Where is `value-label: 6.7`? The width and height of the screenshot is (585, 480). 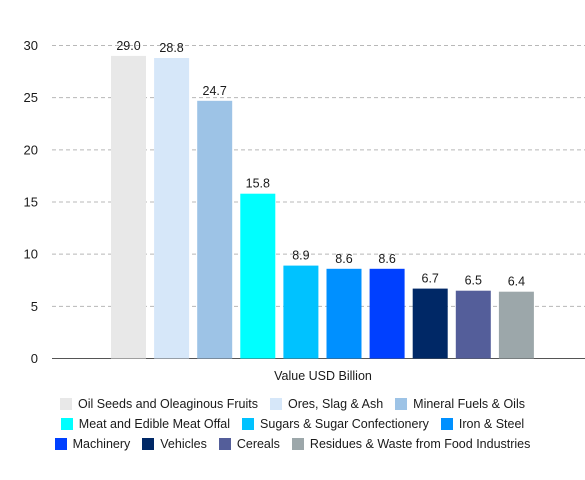 value-label: 6.7 is located at coordinates (430, 279).